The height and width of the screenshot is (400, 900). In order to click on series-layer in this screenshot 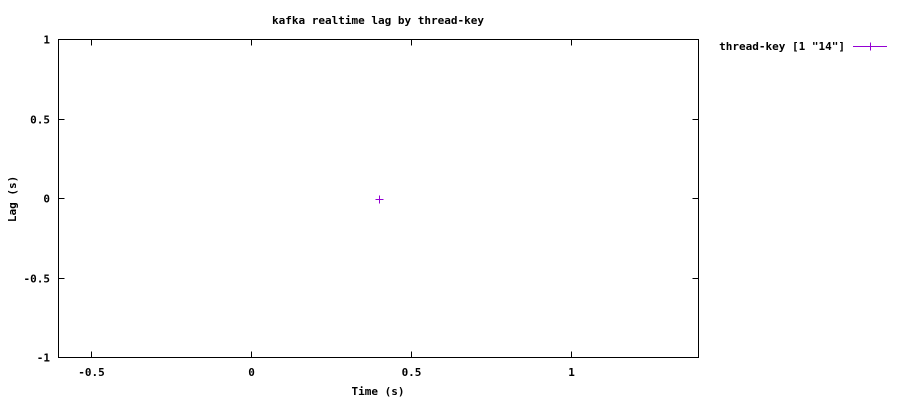, I will do `click(379, 199)`.